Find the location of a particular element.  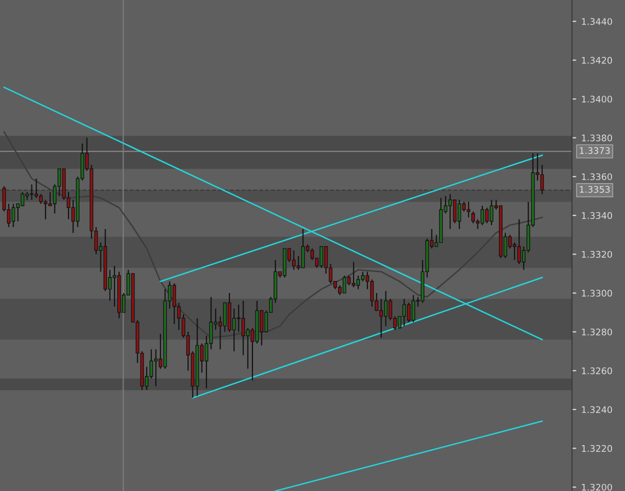

y-tick-label: 1.3380 is located at coordinates (597, 138).